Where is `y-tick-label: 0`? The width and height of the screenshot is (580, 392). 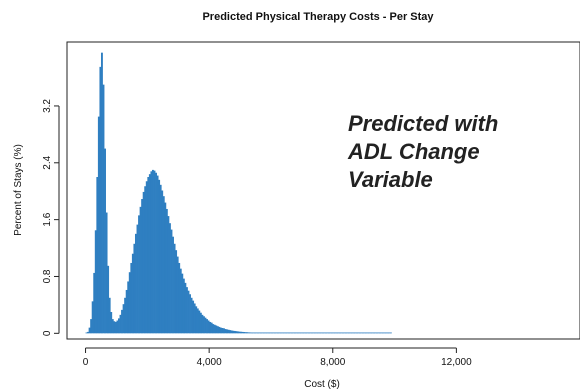 y-tick-label: 0 is located at coordinates (47, 333).